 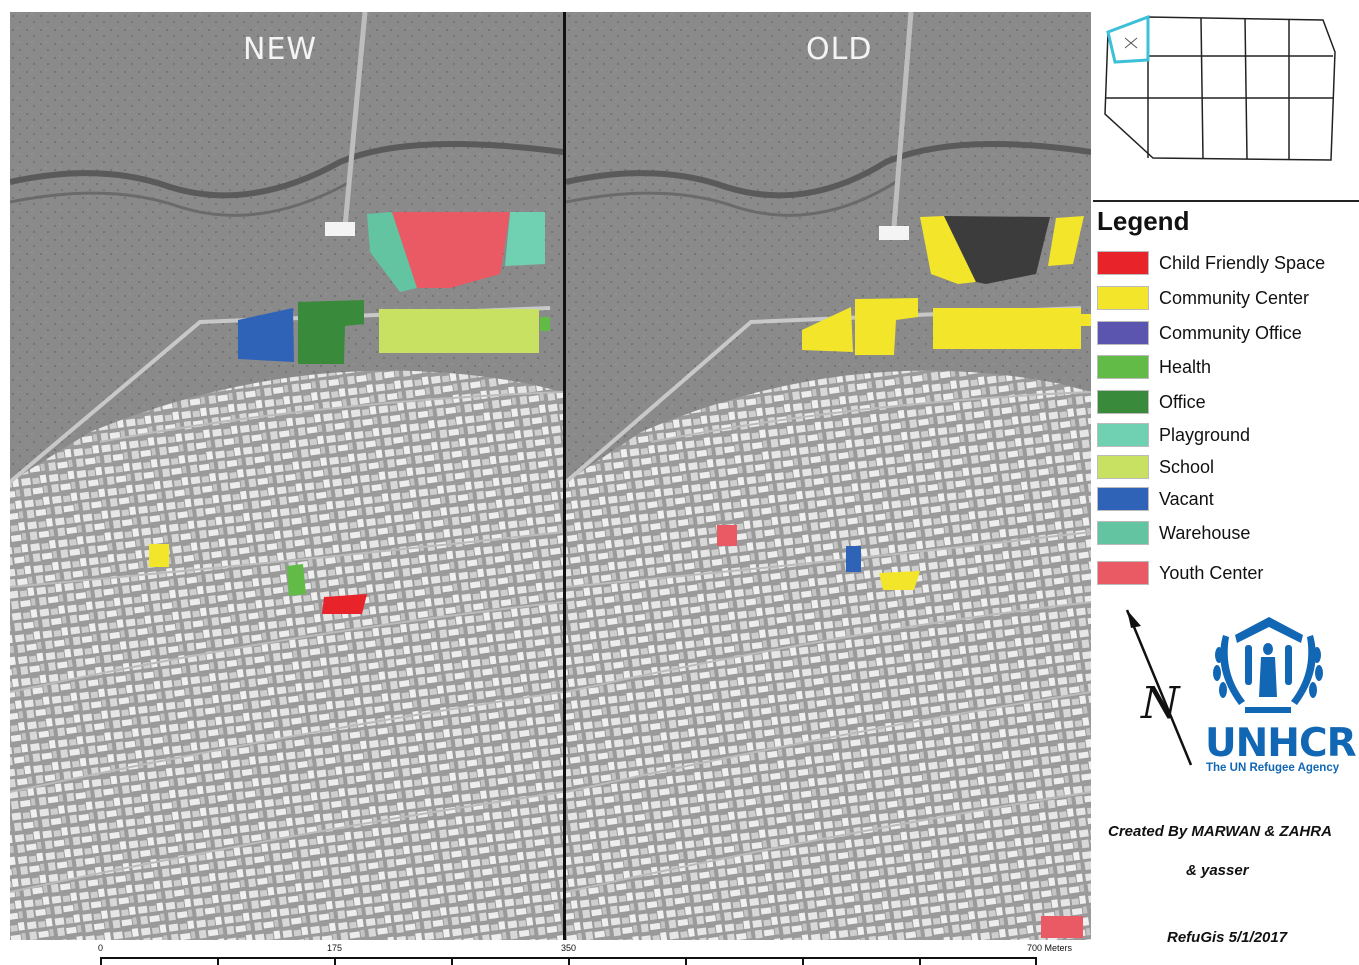 I want to click on north-arrow: N, so click(x=1157, y=690).